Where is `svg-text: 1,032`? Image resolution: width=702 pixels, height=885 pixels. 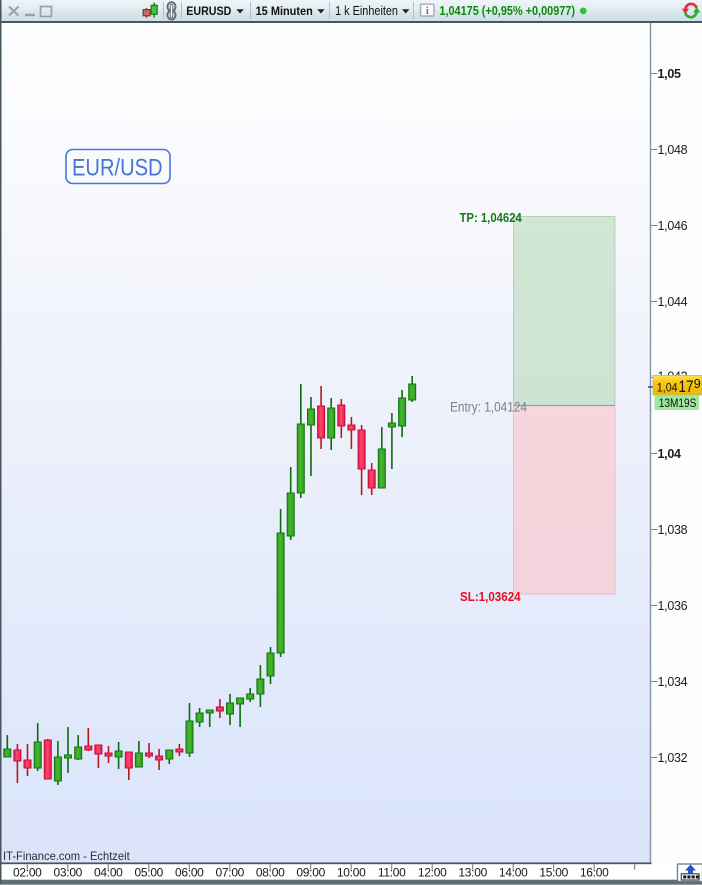 svg-text: 1,032 is located at coordinates (673, 758).